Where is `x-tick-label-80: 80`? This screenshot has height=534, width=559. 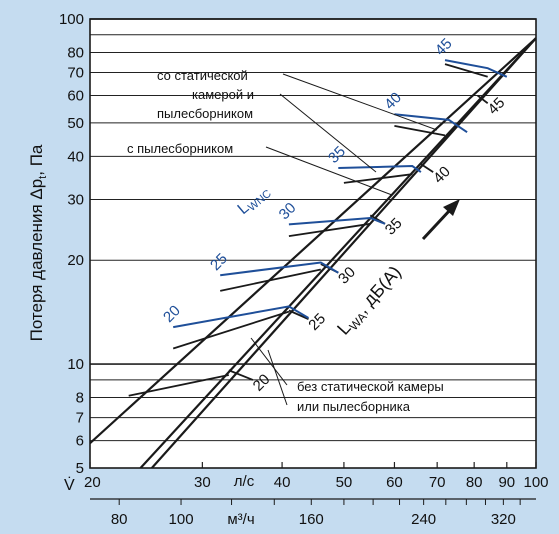
x-tick-label-80: 80 is located at coordinates (474, 482).